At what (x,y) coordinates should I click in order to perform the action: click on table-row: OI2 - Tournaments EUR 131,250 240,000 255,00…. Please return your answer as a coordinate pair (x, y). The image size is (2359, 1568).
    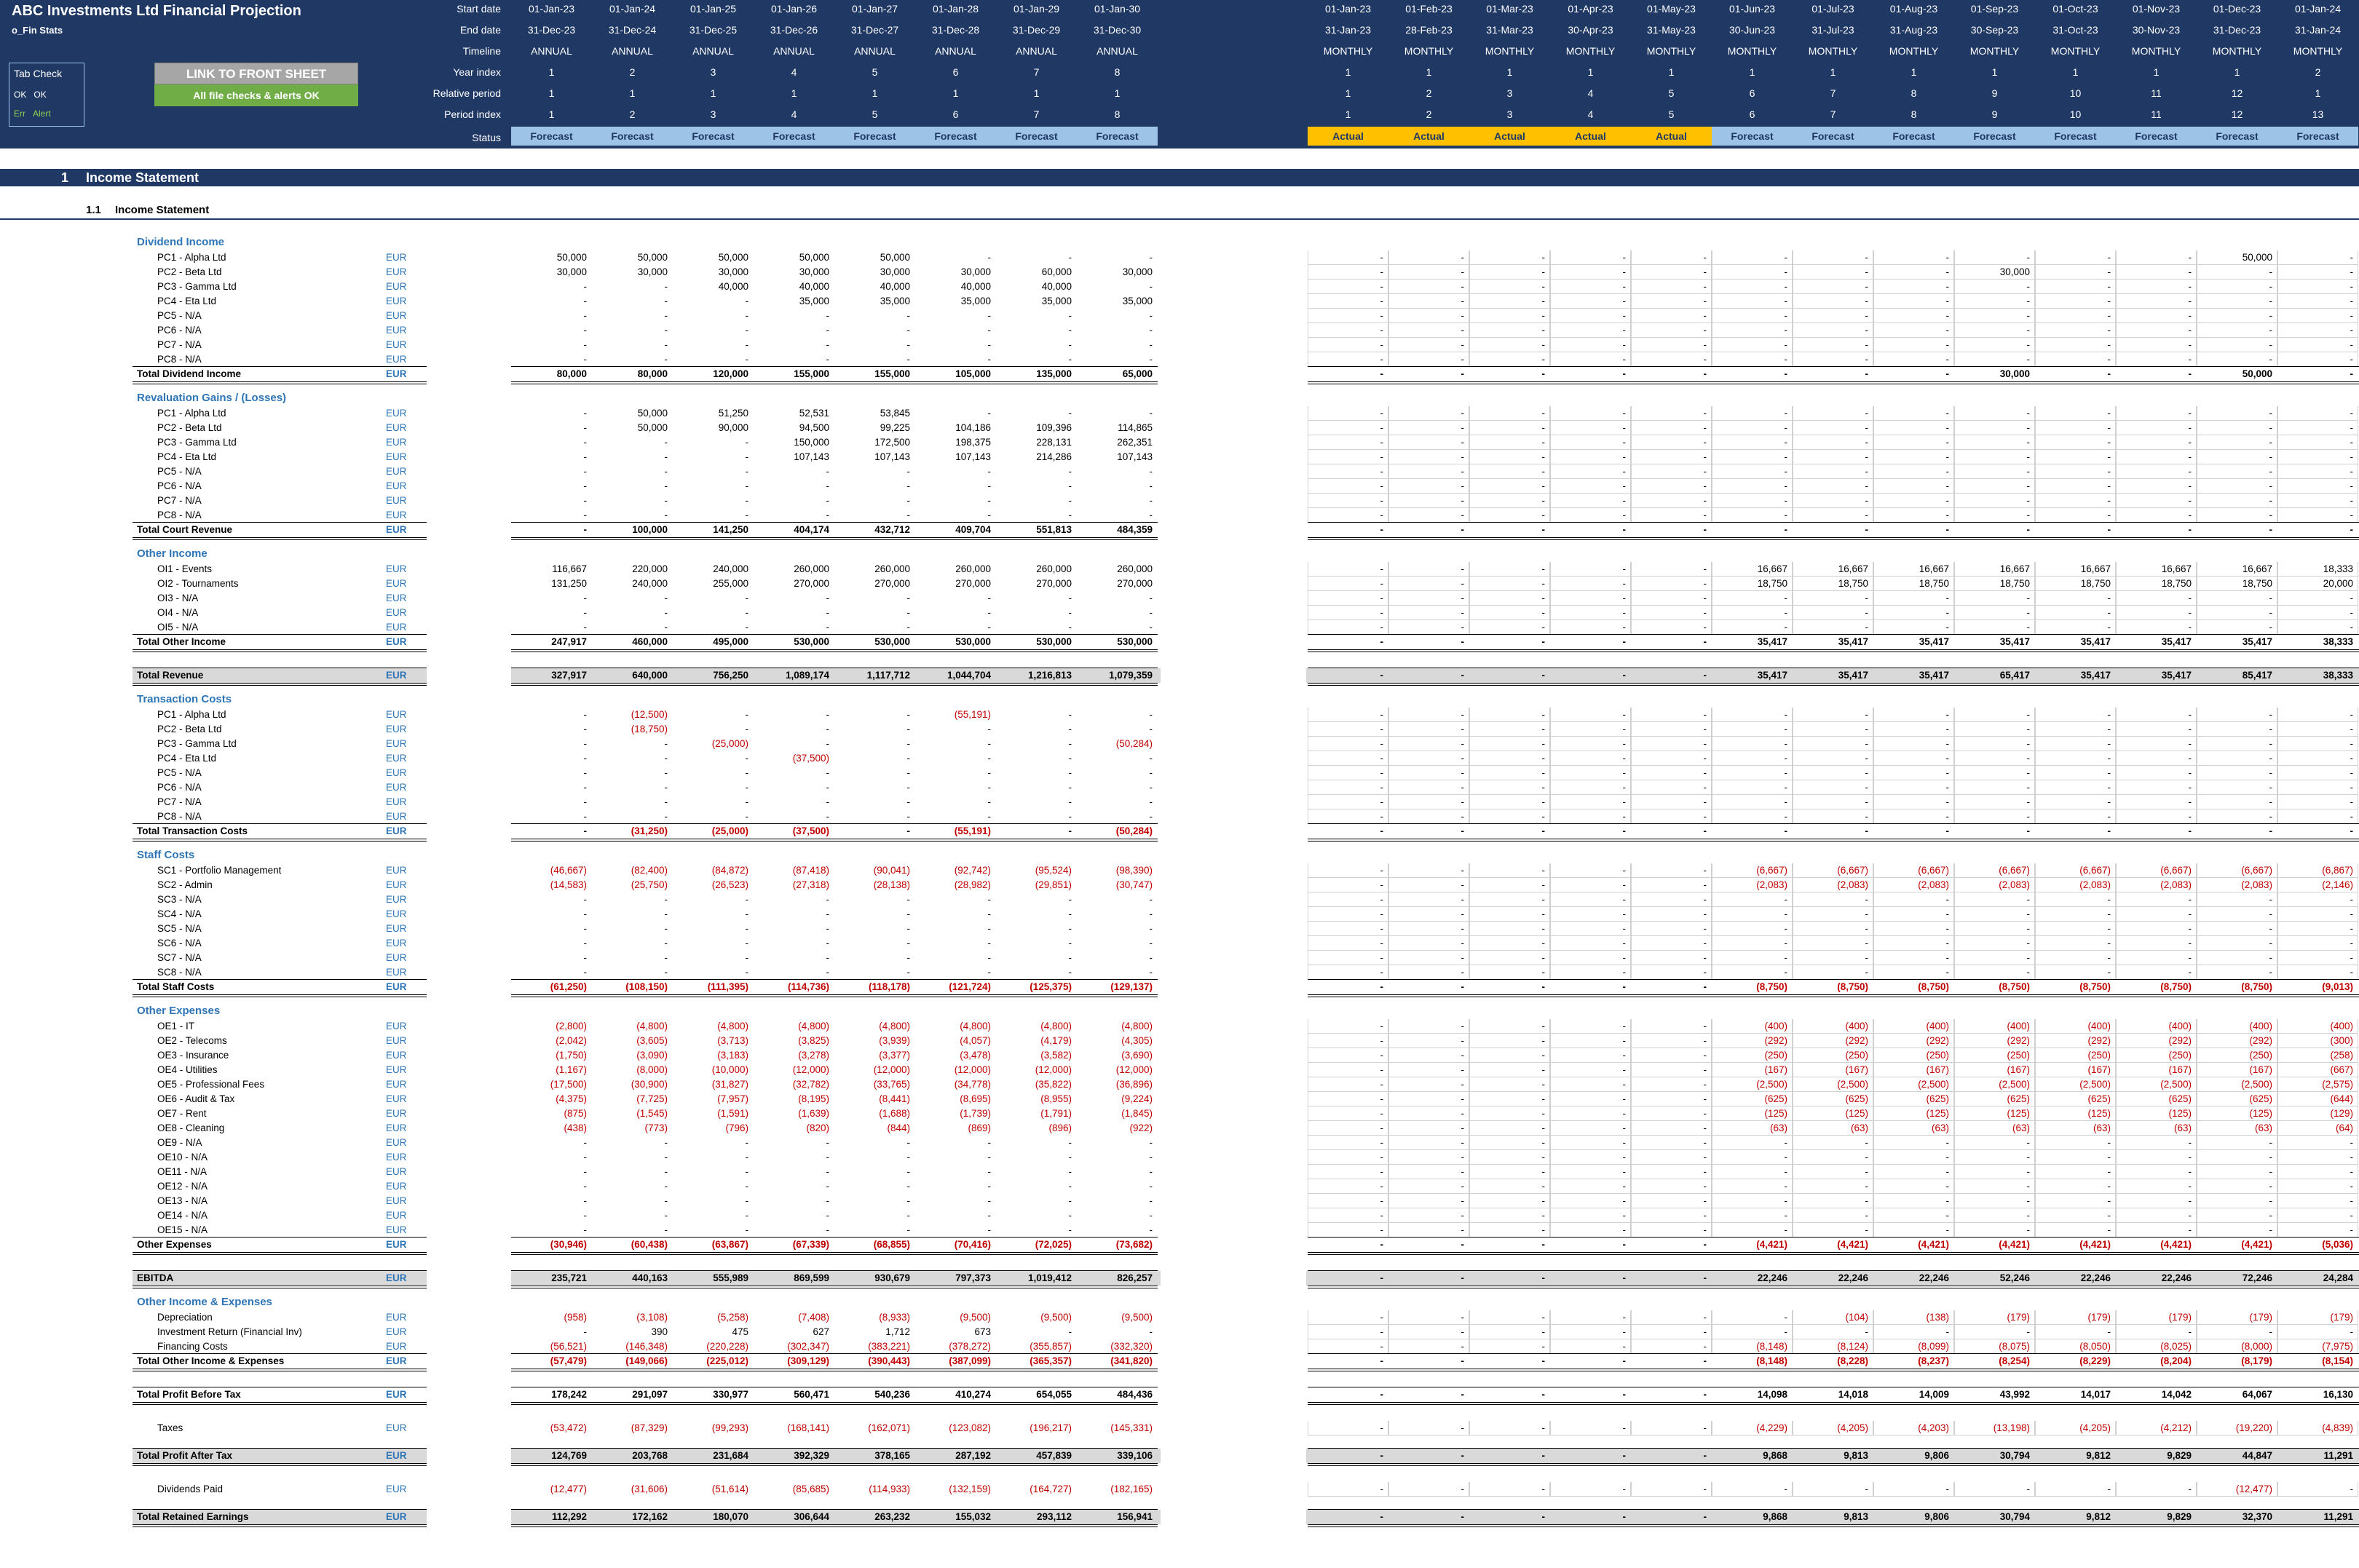
    Looking at the image, I should click on (1179, 584).